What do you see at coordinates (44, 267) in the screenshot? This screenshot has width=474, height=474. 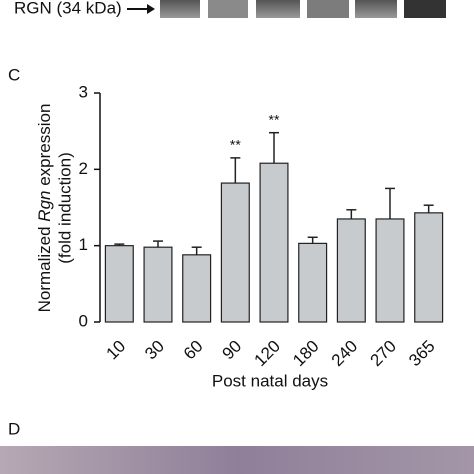 I see `y-label-part: Normalized` at bounding box center [44, 267].